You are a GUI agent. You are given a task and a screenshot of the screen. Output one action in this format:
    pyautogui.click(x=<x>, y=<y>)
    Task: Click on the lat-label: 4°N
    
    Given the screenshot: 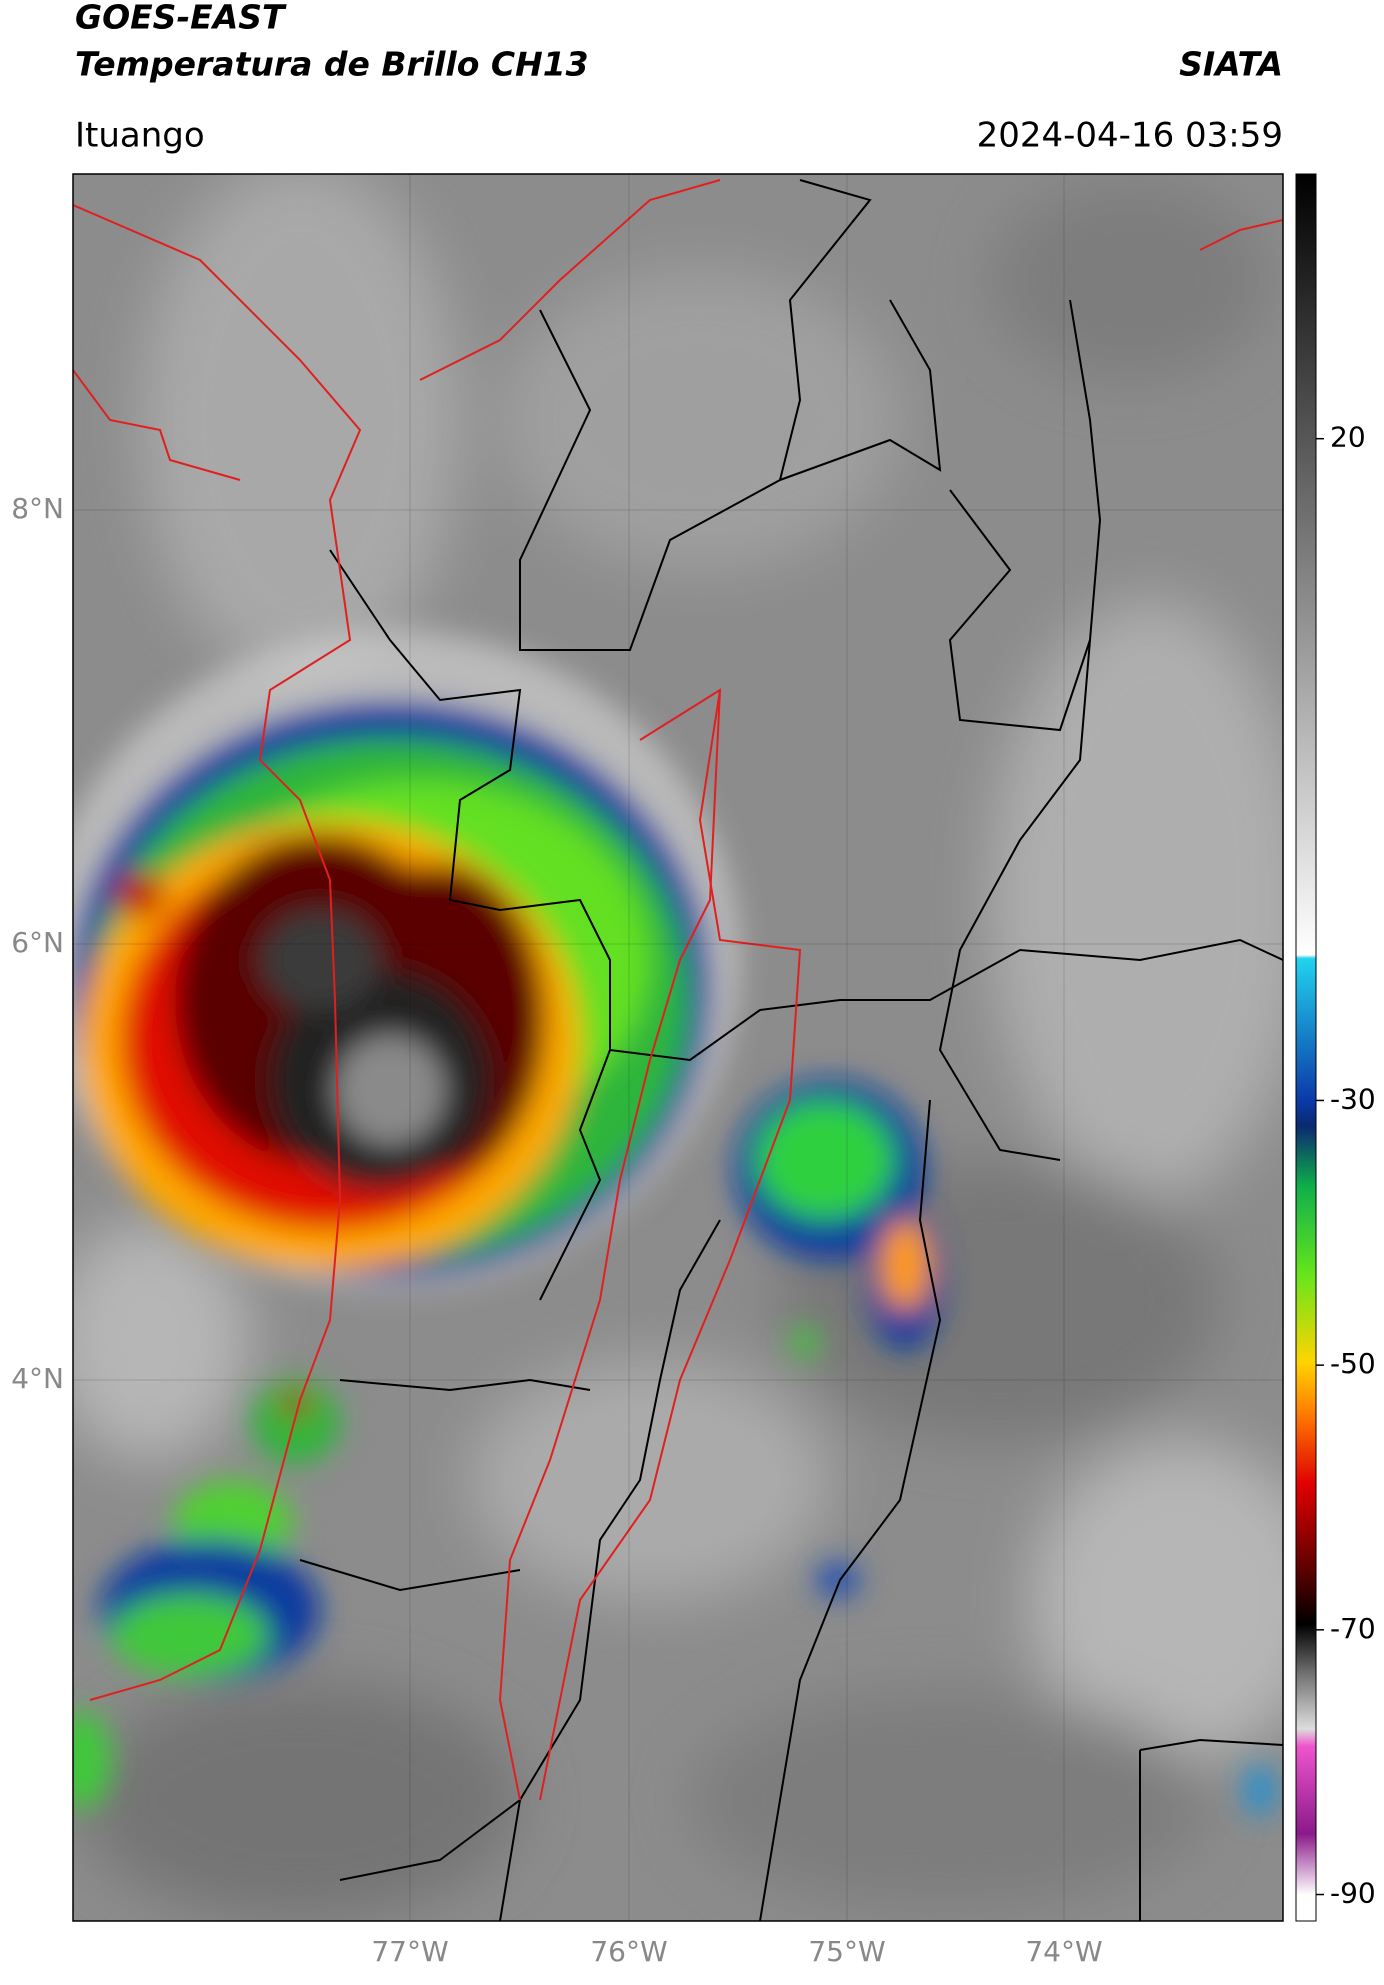 What is the action you would take?
    pyautogui.click(x=37, y=1378)
    